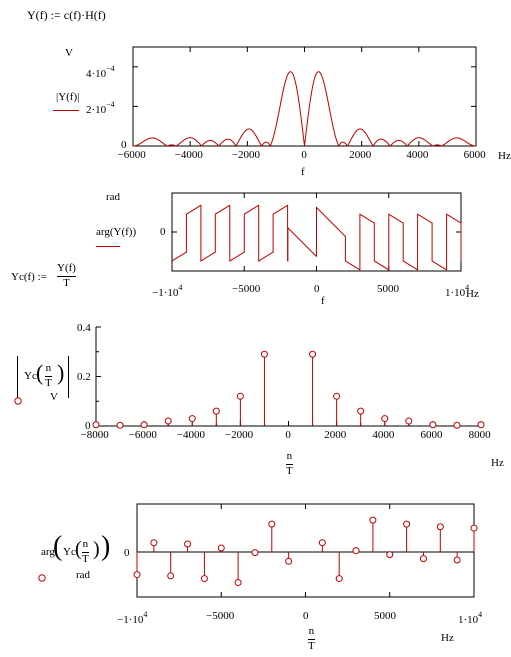  Describe the element at coordinates (113, 197) in the screenshot. I see `plot2-y-unit: rad` at that location.